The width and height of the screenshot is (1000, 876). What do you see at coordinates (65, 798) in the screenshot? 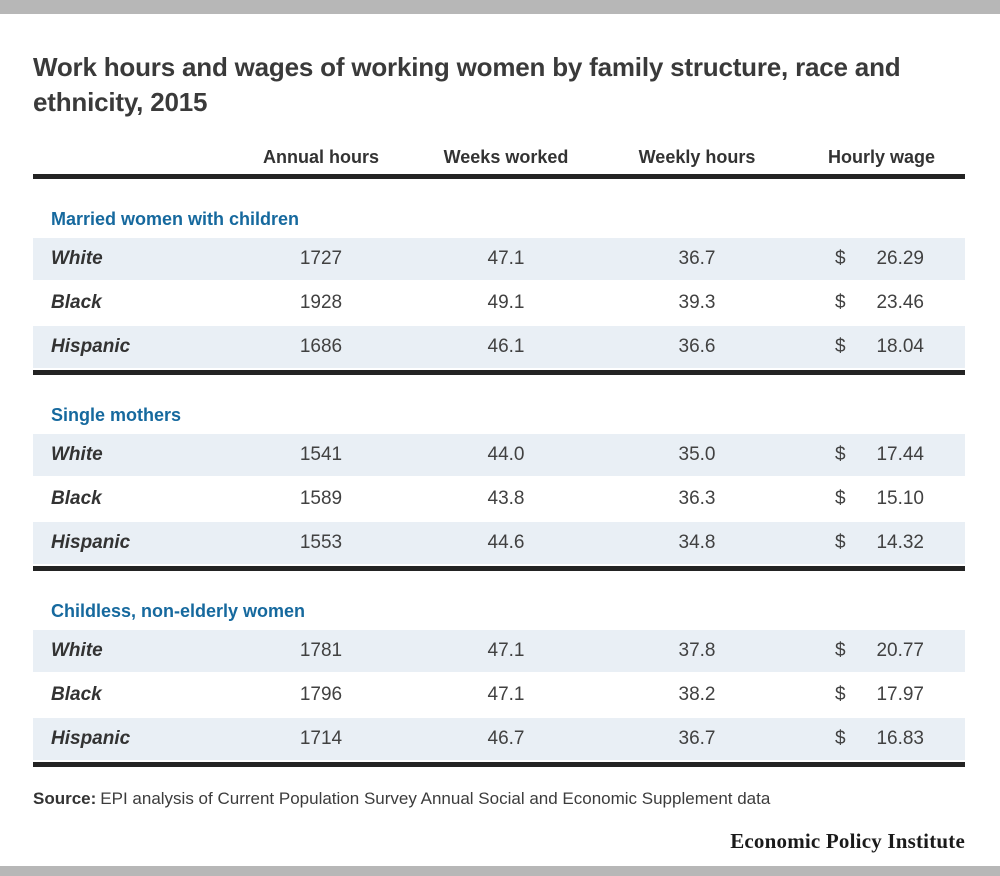
I see `source-label: Source:` at bounding box center [65, 798].